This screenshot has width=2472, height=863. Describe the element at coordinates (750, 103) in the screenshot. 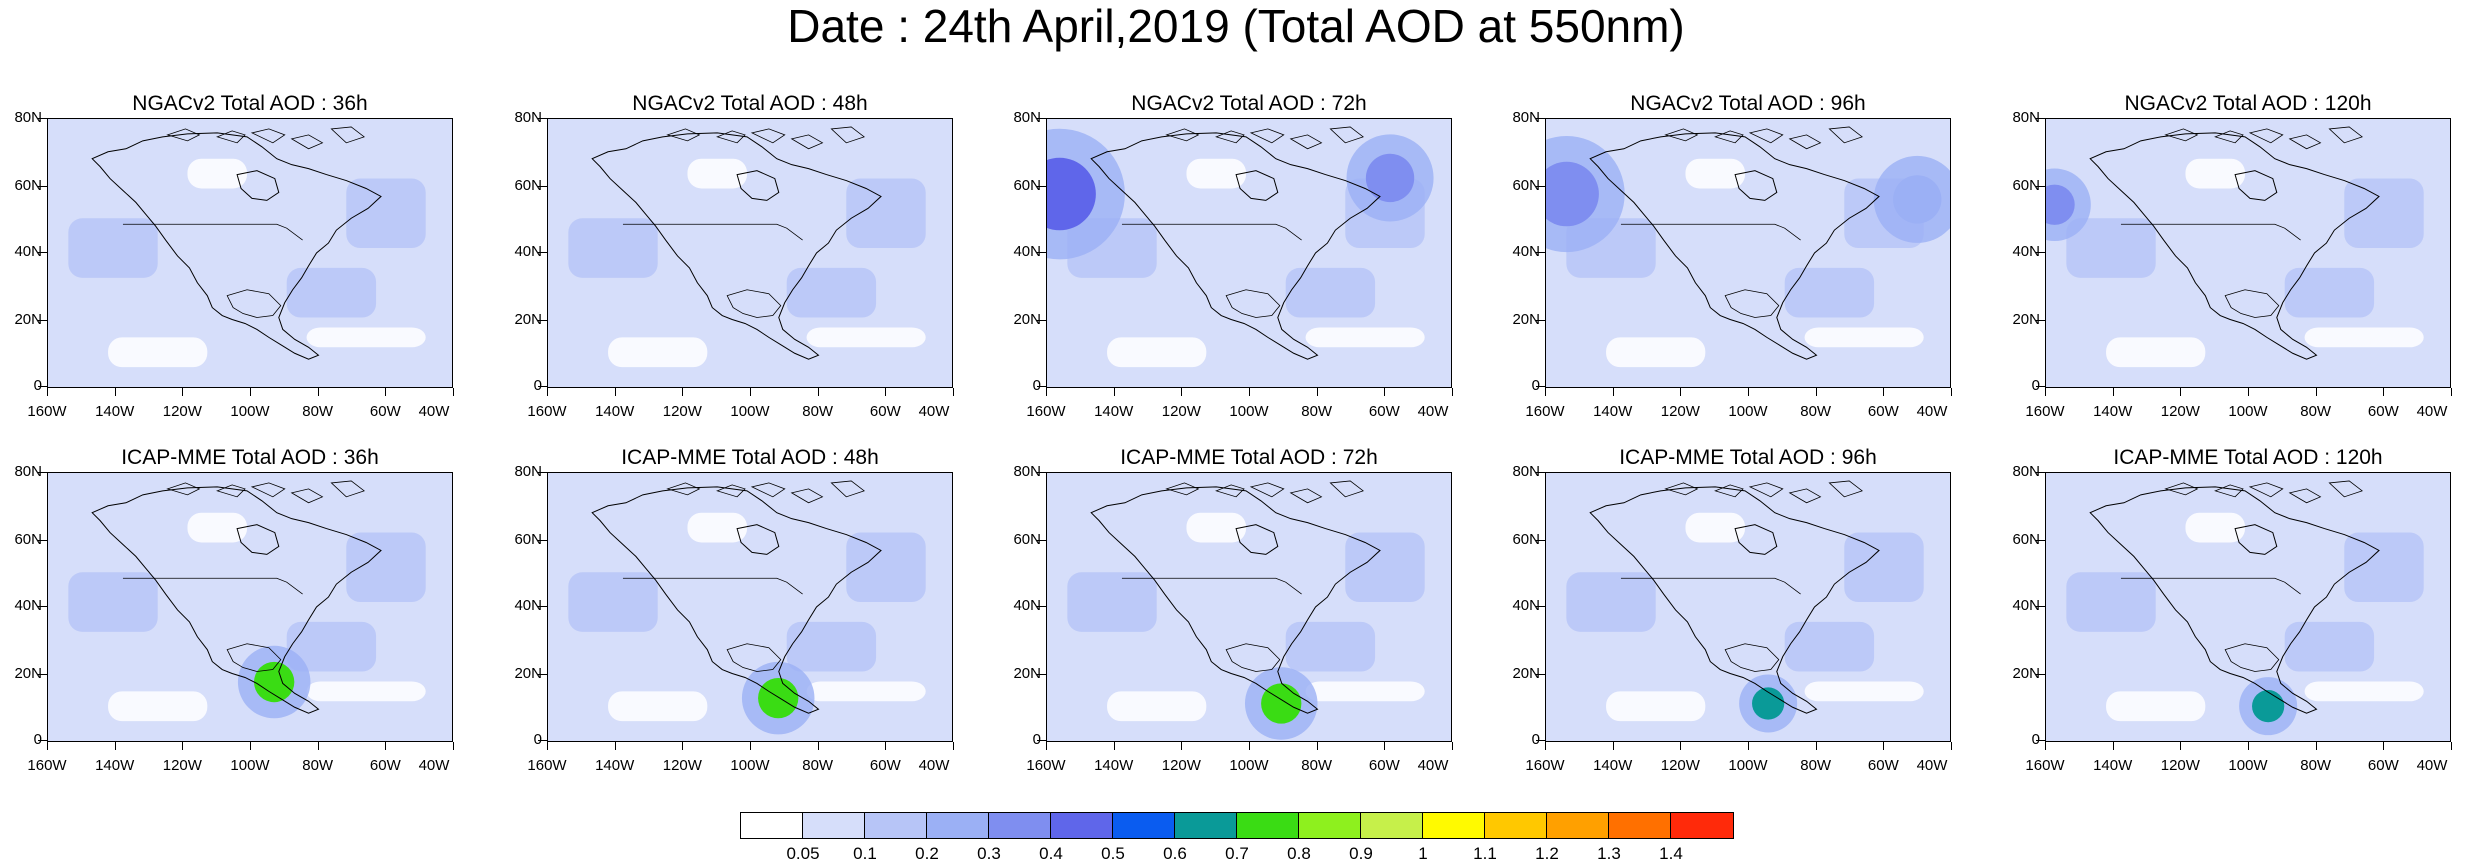

I see `panel-title: NGACv2 Total AOD : 48h` at that location.